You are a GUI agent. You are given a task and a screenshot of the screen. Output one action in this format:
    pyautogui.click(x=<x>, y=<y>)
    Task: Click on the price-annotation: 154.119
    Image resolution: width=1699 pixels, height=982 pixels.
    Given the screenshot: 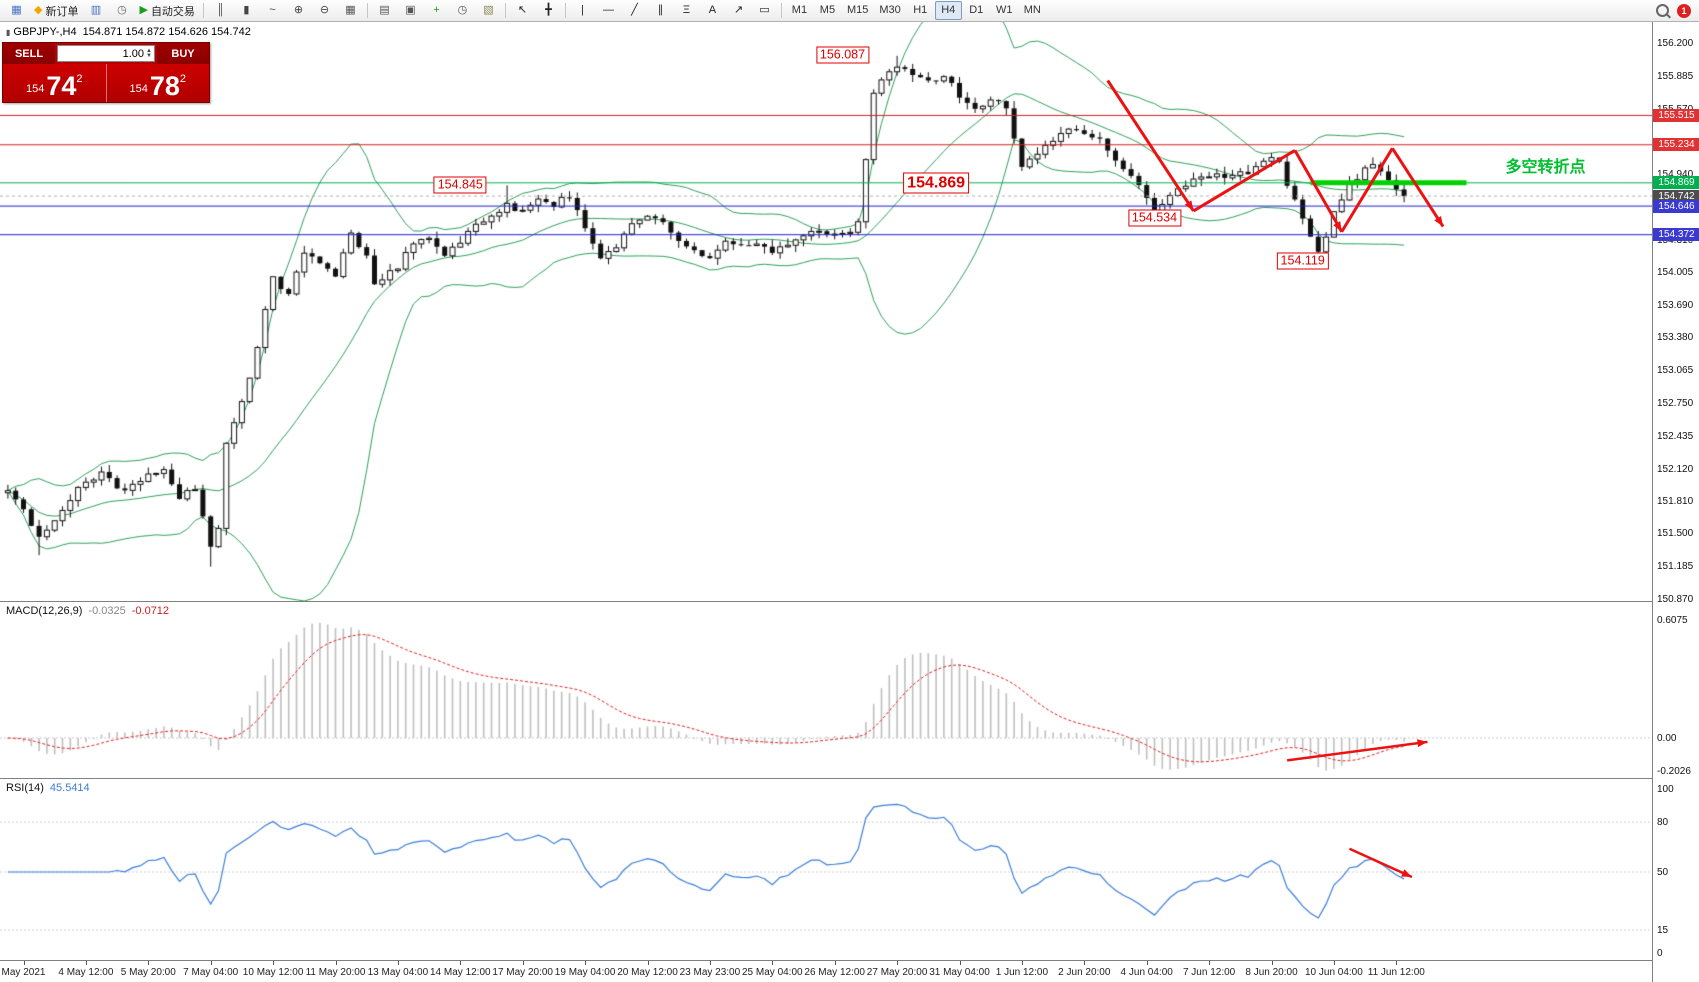 What is the action you would take?
    pyautogui.click(x=1302, y=261)
    